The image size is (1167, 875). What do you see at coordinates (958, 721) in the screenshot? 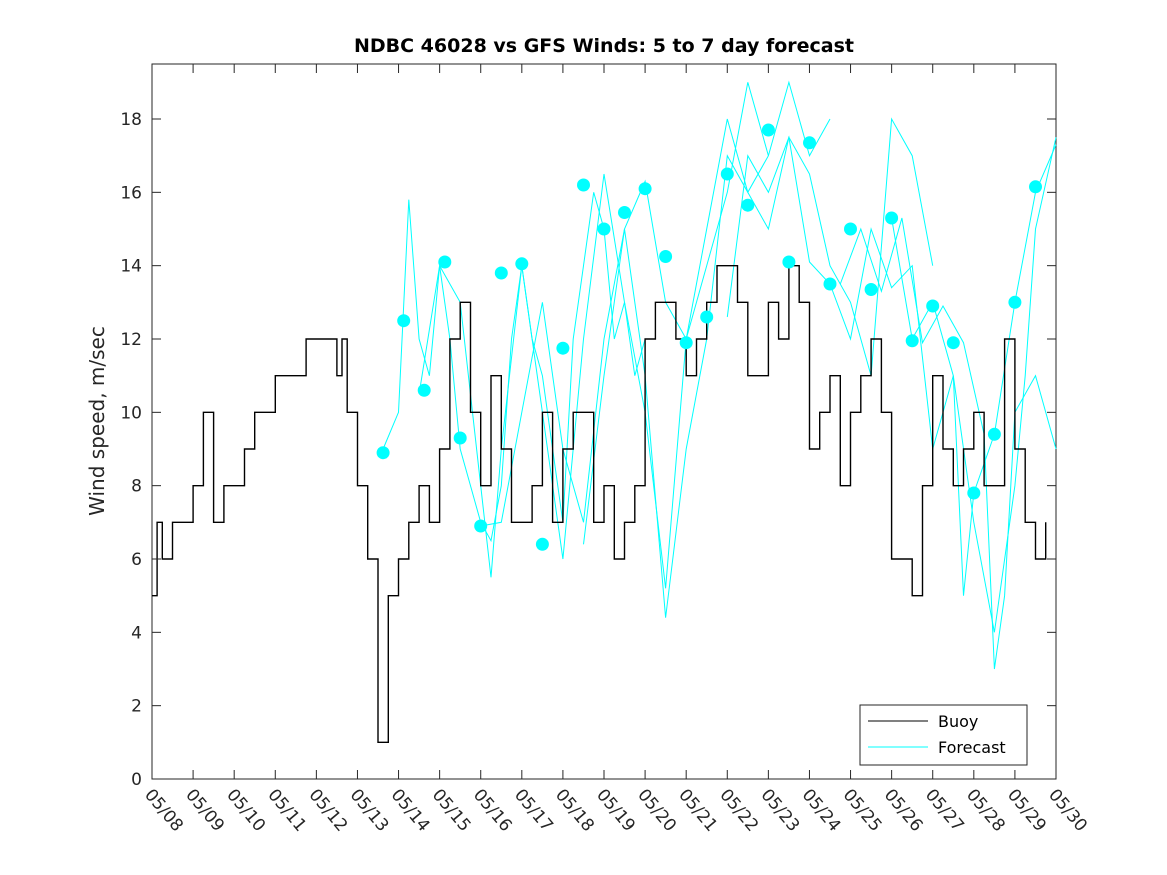
I see `legend-buoy-label: Buoy` at bounding box center [958, 721].